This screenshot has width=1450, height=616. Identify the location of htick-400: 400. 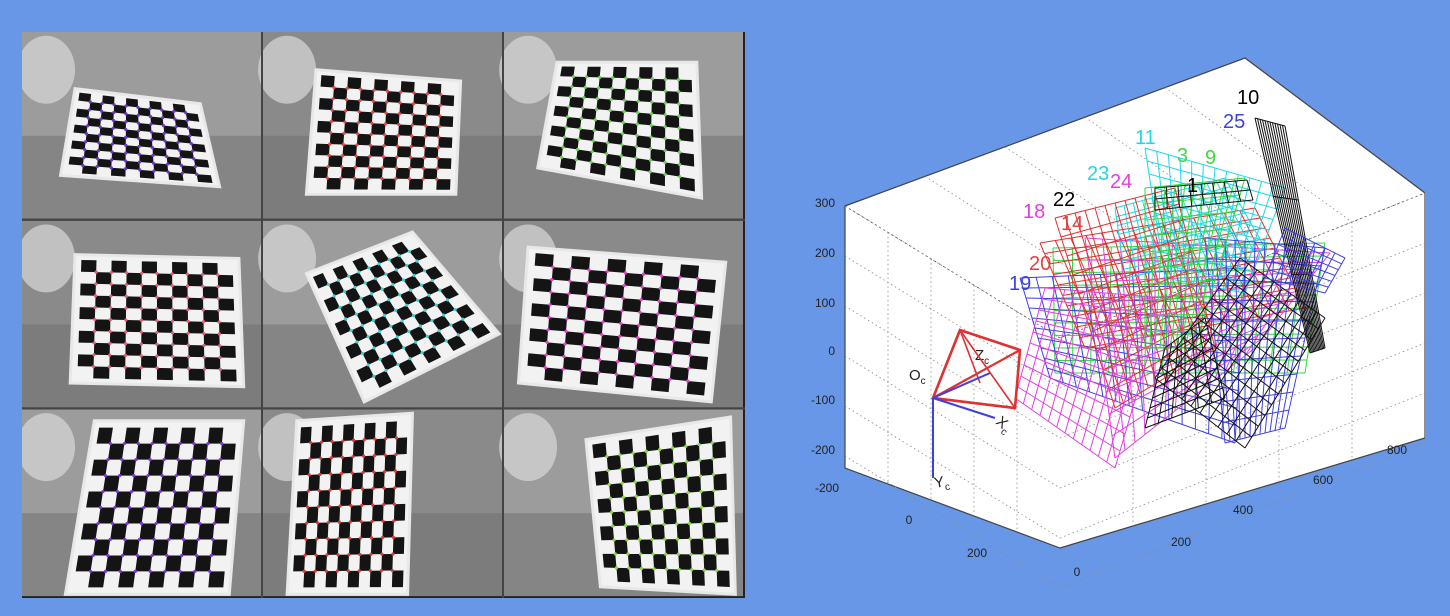
(1243, 510).